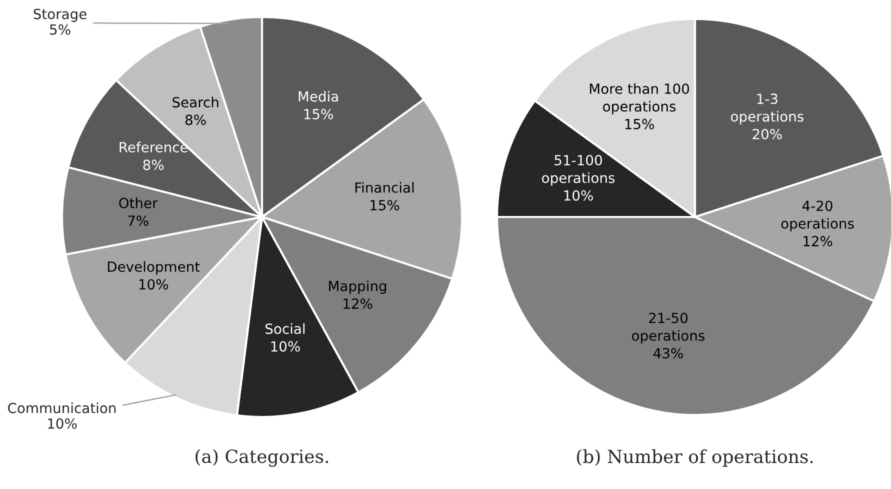  What do you see at coordinates (154, 147) in the screenshot?
I see `slice-label: Reference` at bounding box center [154, 147].